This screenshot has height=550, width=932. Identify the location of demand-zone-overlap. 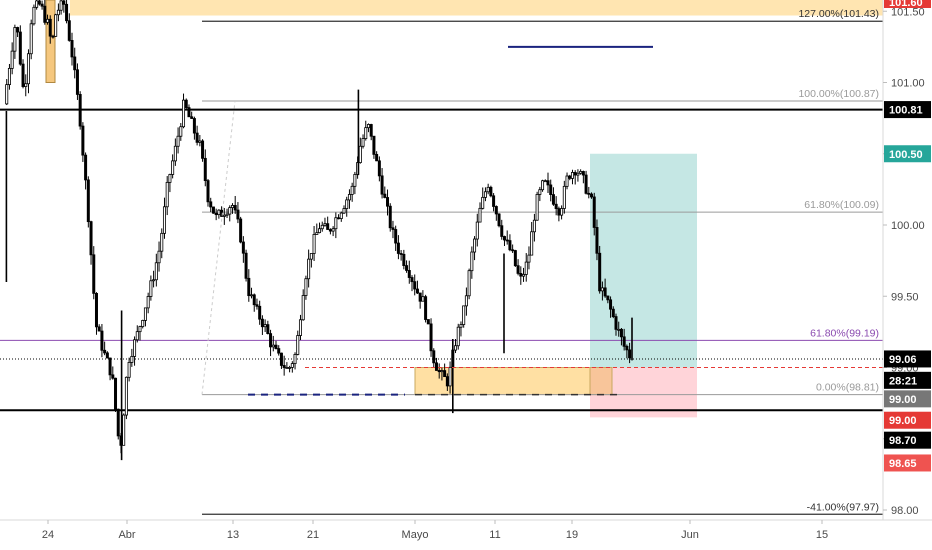
(601, 381).